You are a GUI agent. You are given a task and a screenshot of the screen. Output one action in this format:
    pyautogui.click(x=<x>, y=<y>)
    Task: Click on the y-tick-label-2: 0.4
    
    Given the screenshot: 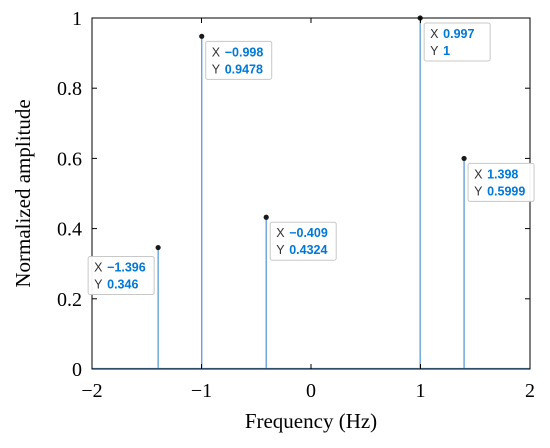 What is the action you would take?
    pyautogui.click(x=69, y=230)
    